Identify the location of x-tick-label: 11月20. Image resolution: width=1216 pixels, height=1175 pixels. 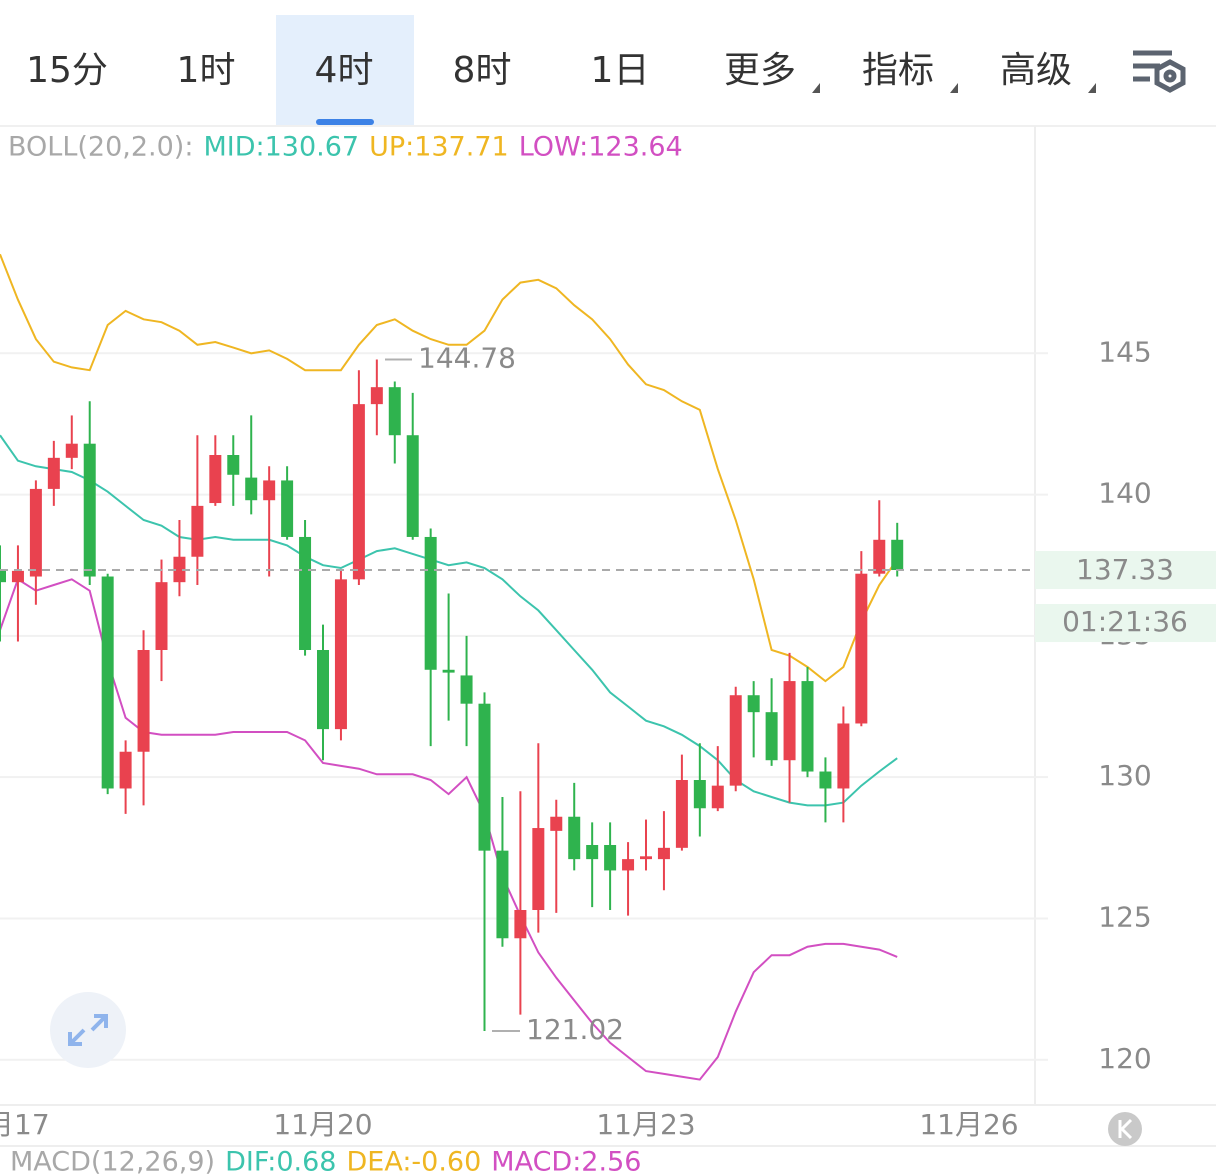
(322, 1124).